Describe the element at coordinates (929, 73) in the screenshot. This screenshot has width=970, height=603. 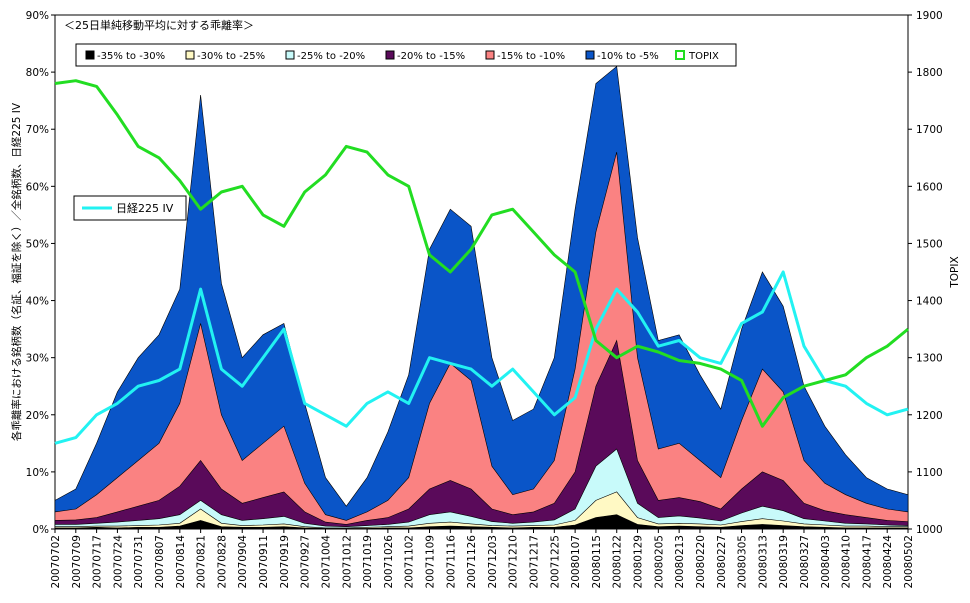
I see `right-axis-tick-label: 1800` at that location.